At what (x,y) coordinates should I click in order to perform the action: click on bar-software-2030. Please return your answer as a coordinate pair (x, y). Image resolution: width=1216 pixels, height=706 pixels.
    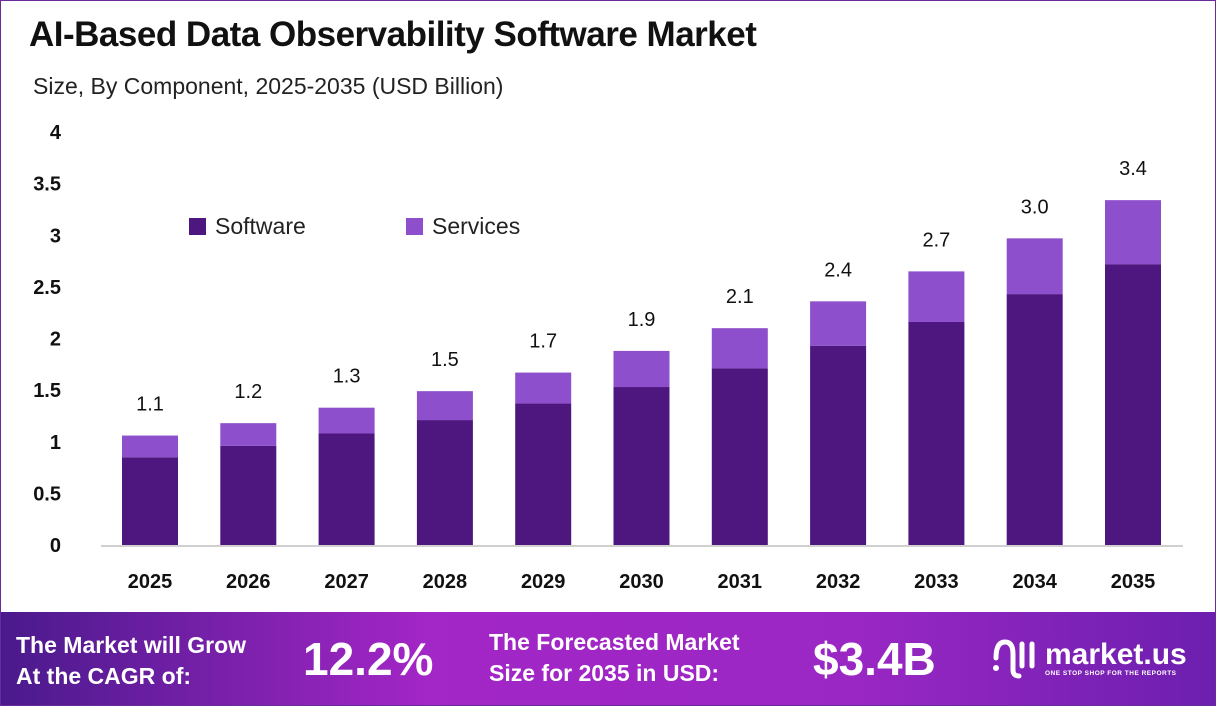
    Looking at the image, I should click on (641, 466).